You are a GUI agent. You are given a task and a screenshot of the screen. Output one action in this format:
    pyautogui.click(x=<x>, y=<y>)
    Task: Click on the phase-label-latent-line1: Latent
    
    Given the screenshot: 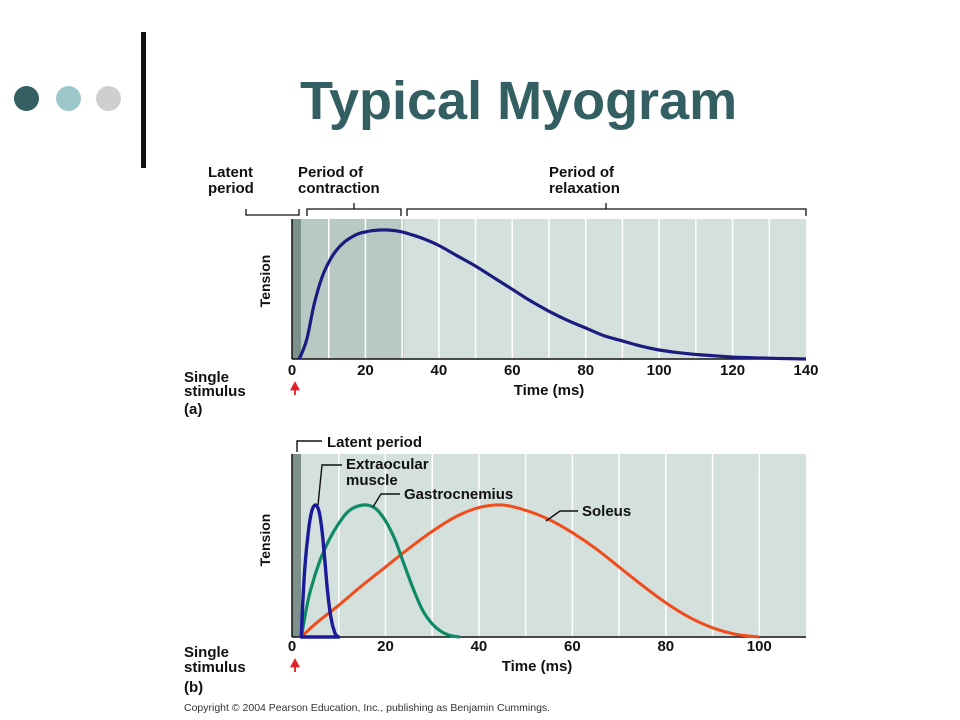 What is the action you would take?
    pyautogui.click(x=230, y=172)
    